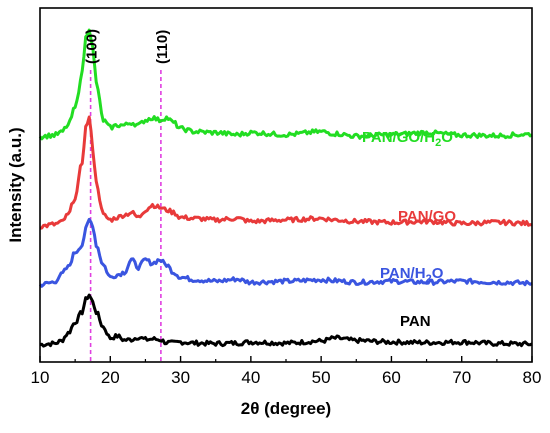  What do you see at coordinates (40, 377) in the screenshot?
I see `x-tick-label-0: 10` at bounding box center [40, 377].